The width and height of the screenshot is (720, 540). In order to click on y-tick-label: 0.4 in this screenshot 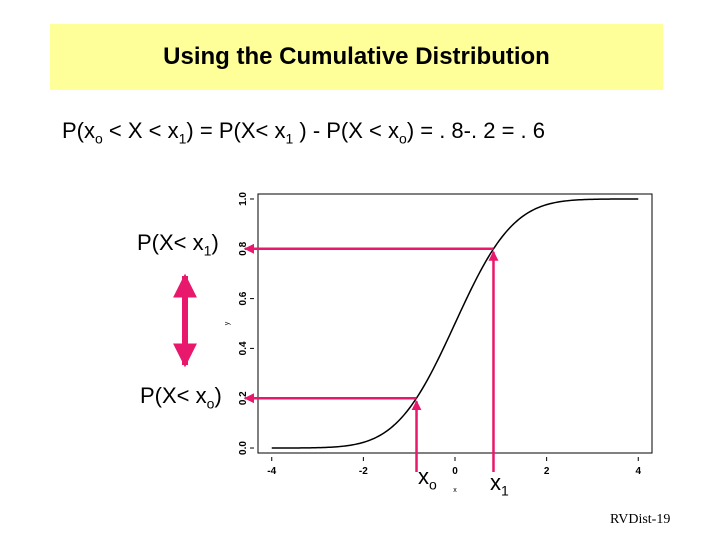, I will do `click(243, 348)`.